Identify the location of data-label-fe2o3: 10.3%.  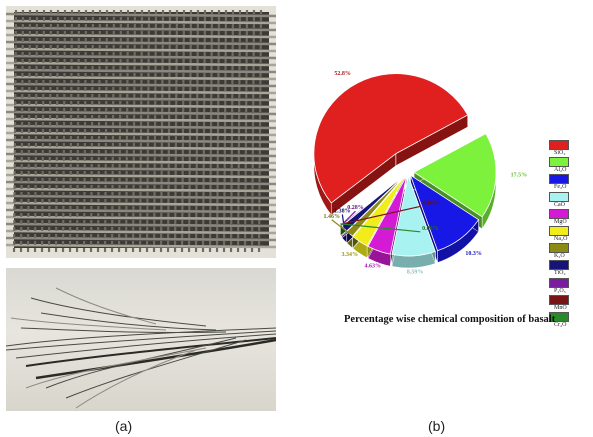
(473, 254).